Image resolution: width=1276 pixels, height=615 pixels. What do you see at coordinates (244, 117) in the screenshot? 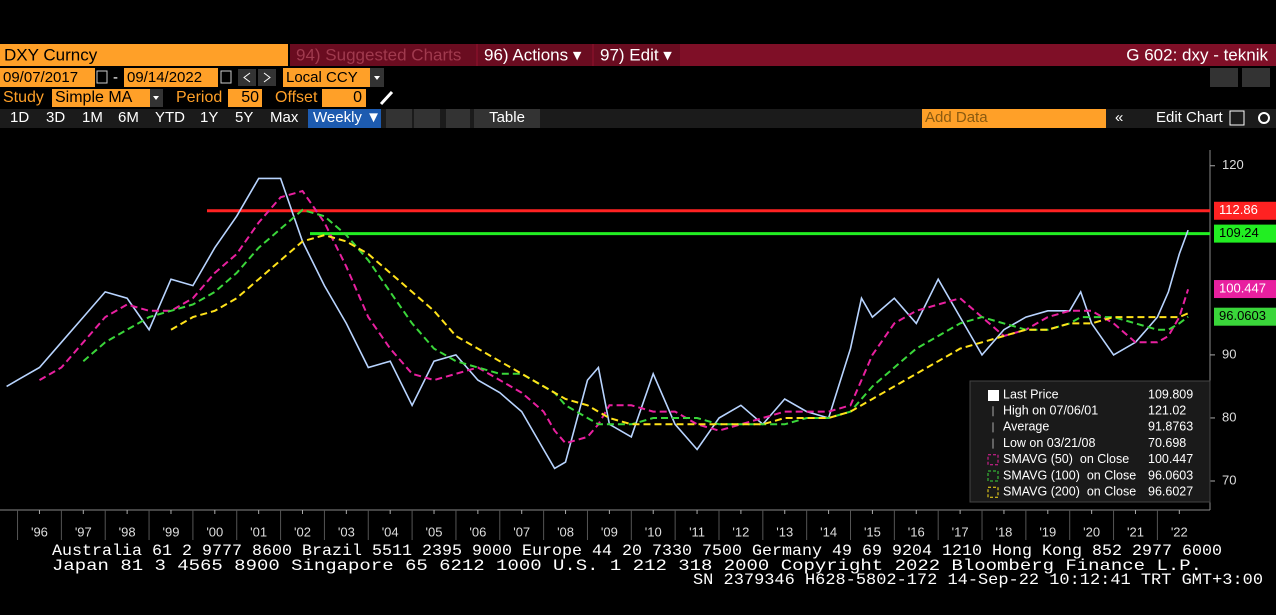
I see `range-button: 5Y` at bounding box center [244, 117].